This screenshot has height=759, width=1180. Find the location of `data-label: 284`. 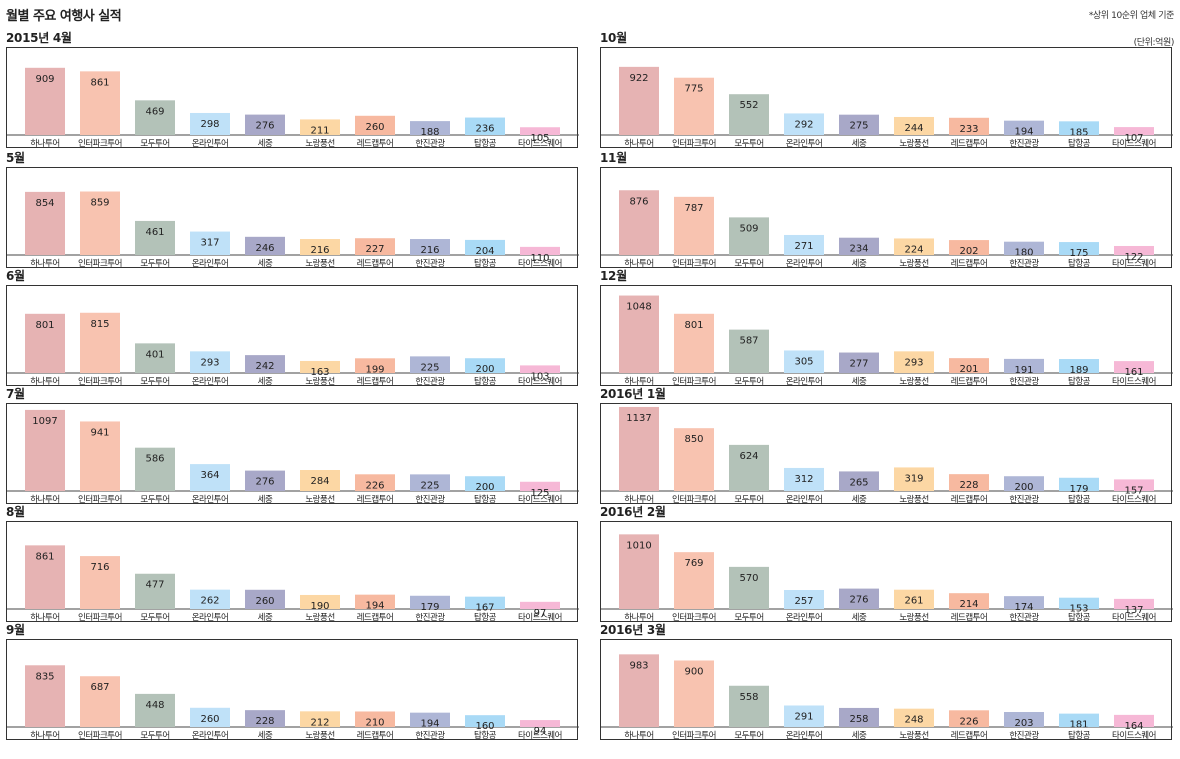

data-label: 284 is located at coordinates (319, 481).